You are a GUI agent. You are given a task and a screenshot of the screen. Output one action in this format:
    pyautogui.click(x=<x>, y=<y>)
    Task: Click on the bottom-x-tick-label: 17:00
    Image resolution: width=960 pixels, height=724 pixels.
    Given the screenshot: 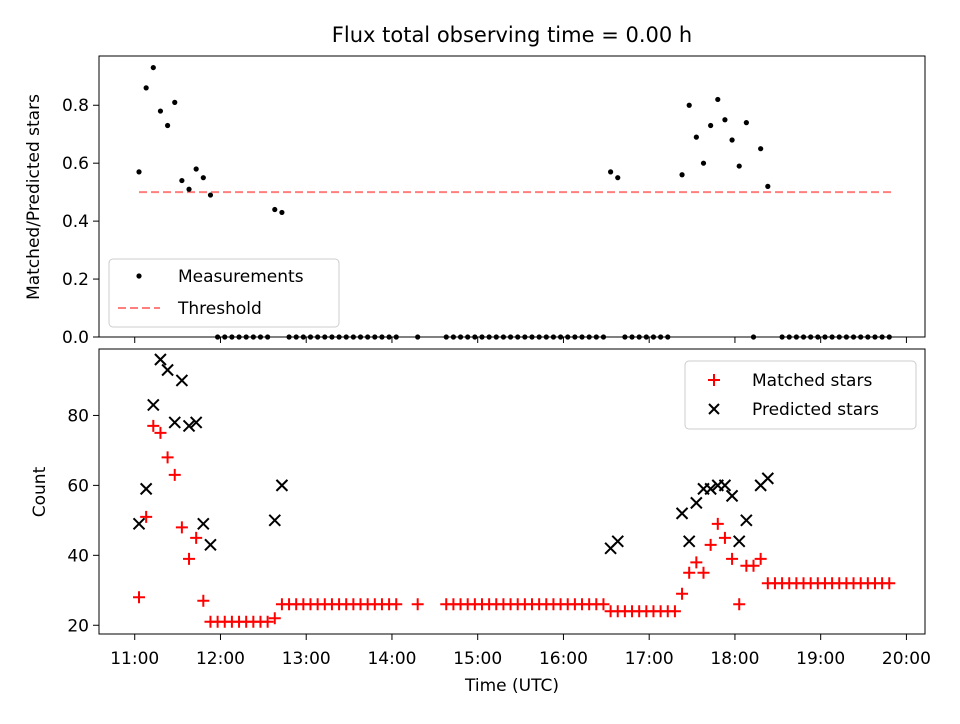 What is the action you would take?
    pyautogui.click(x=649, y=659)
    